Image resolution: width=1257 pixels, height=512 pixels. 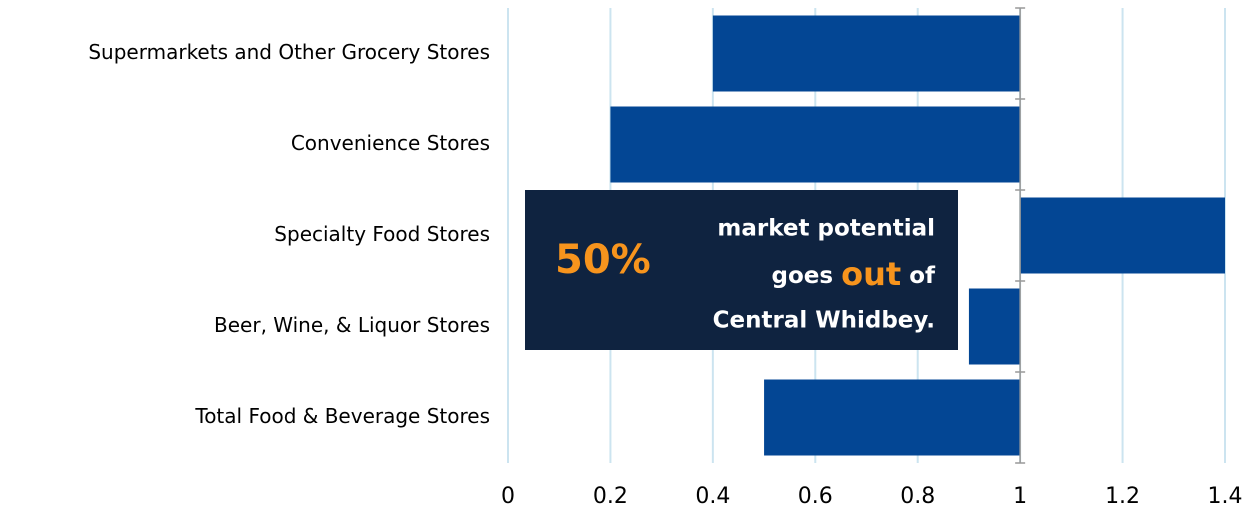 I want to click on x-tick-label: 1.4, so click(x=1225, y=496).